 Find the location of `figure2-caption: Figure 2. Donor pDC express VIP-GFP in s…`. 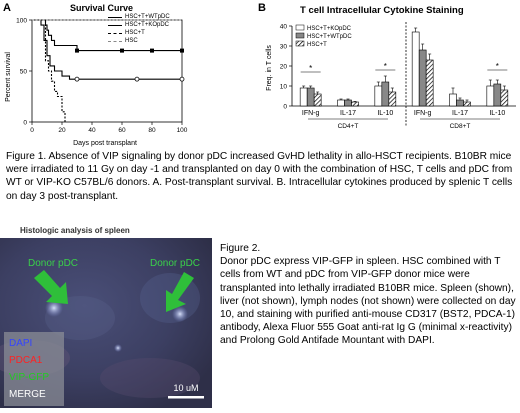

figure2-caption: Figure 2. Donor pDC express VIP-GFP in s… is located at coordinates (369, 295).